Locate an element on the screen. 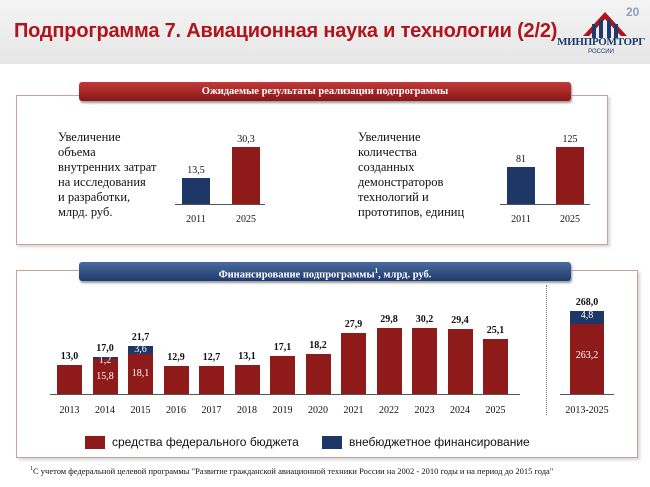 The width and height of the screenshot is (650, 487). financing-bar-federal-2022 is located at coordinates (389, 361).